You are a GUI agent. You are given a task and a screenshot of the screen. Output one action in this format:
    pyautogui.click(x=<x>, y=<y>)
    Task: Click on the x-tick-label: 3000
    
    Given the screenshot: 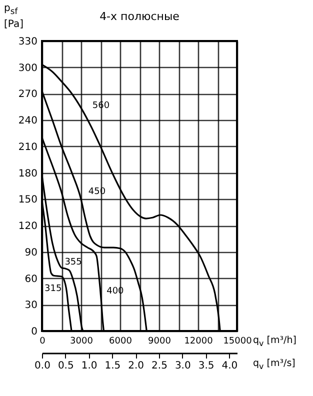 What is the action you would take?
    pyautogui.click(x=82, y=341)
    